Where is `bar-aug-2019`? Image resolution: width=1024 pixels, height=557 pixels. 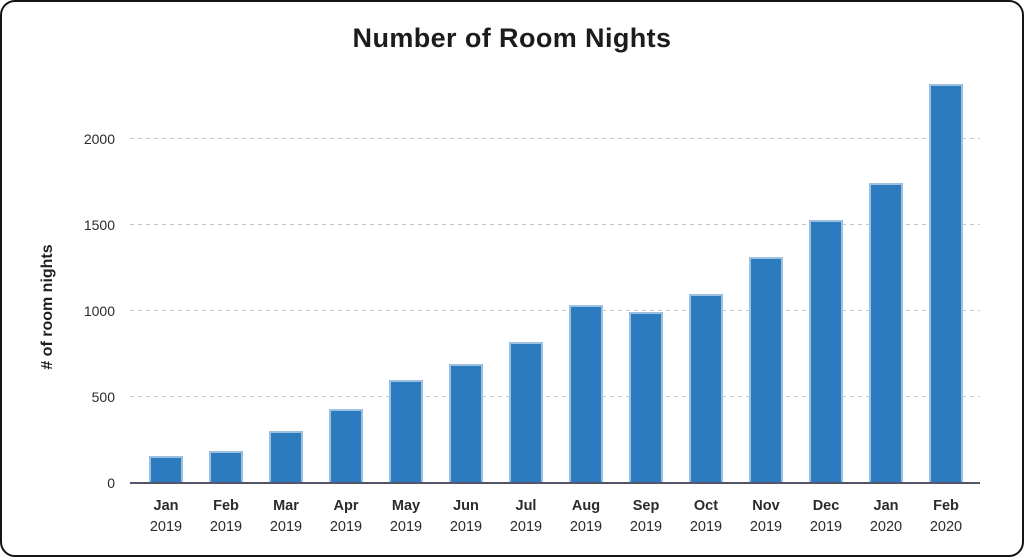 bar-aug-2019 is located at coordinates (586, 393).